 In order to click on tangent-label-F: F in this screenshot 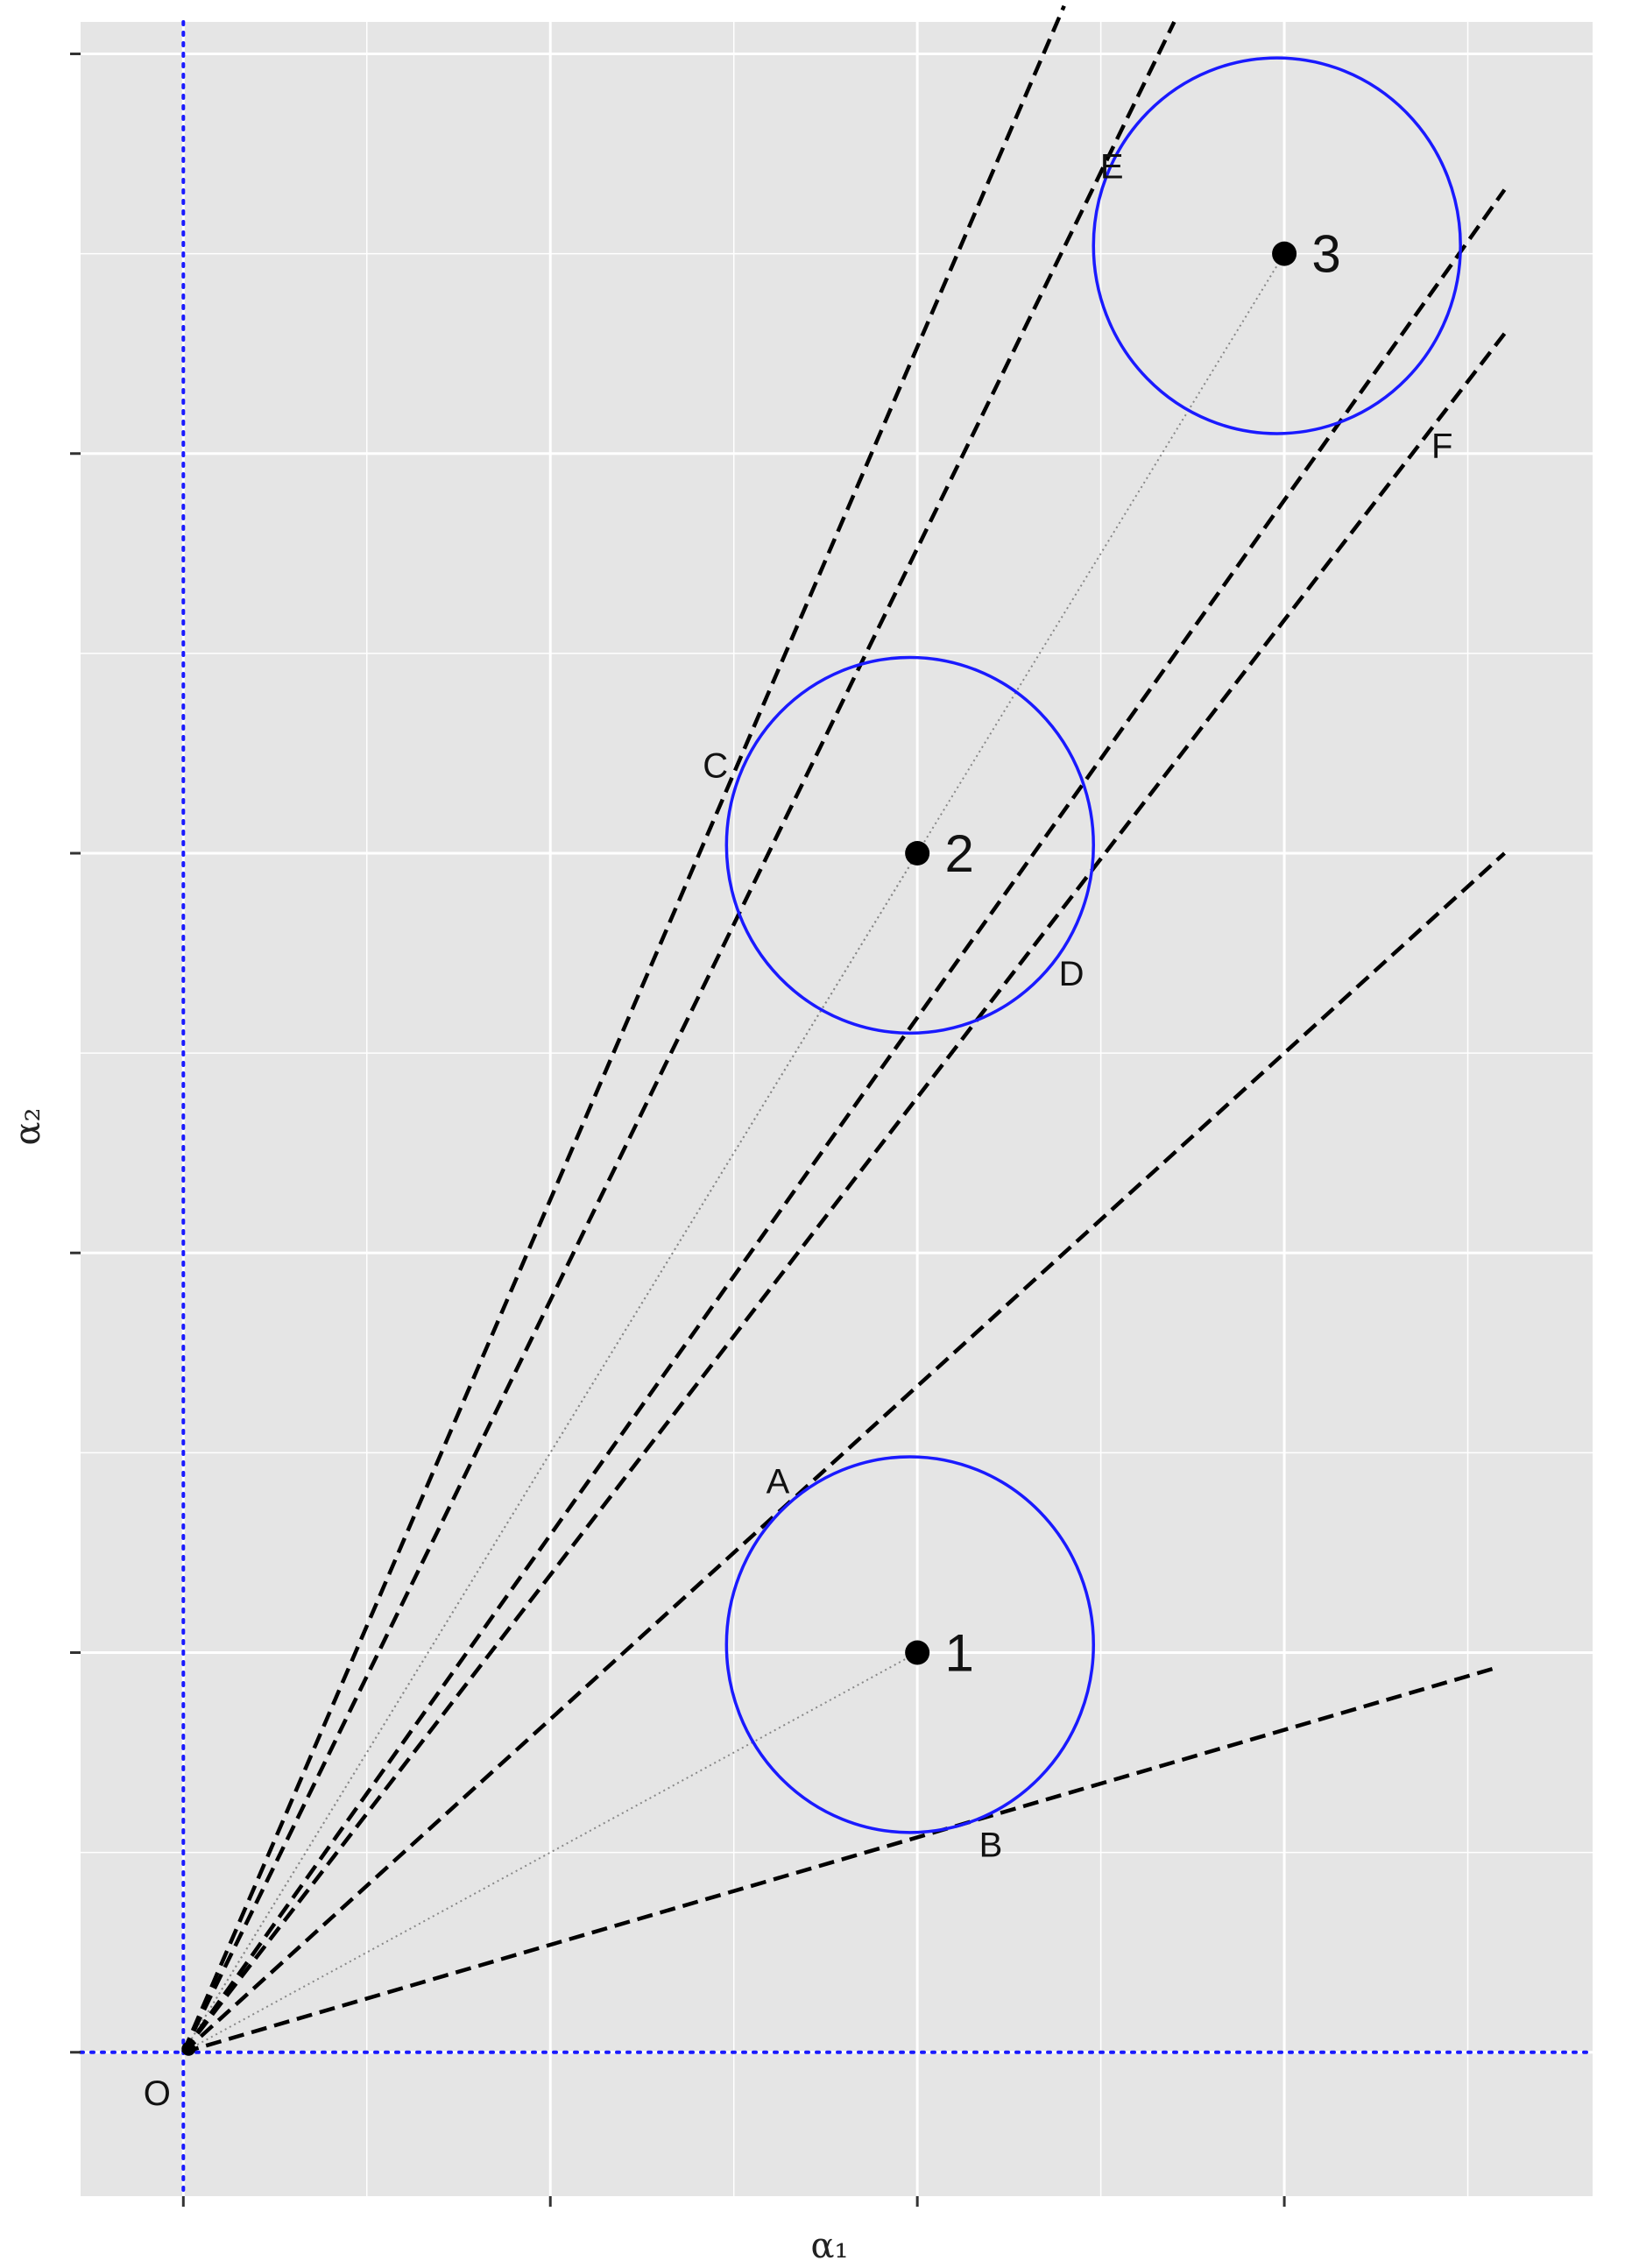, I will do `click(1441, 447)`.